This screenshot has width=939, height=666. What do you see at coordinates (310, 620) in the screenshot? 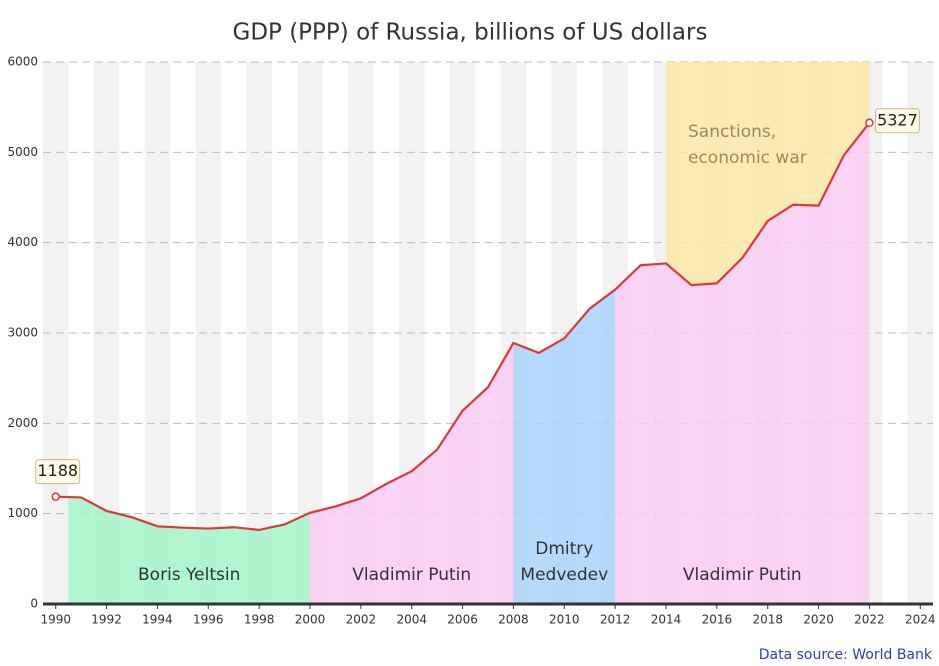
I see `x-tick-label: 2000` at bounding box center [310, 620].